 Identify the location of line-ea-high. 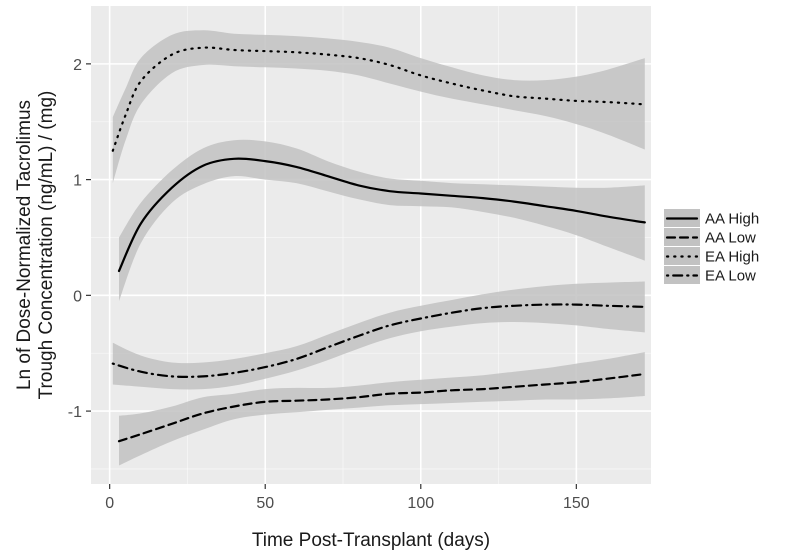
(378, 99).